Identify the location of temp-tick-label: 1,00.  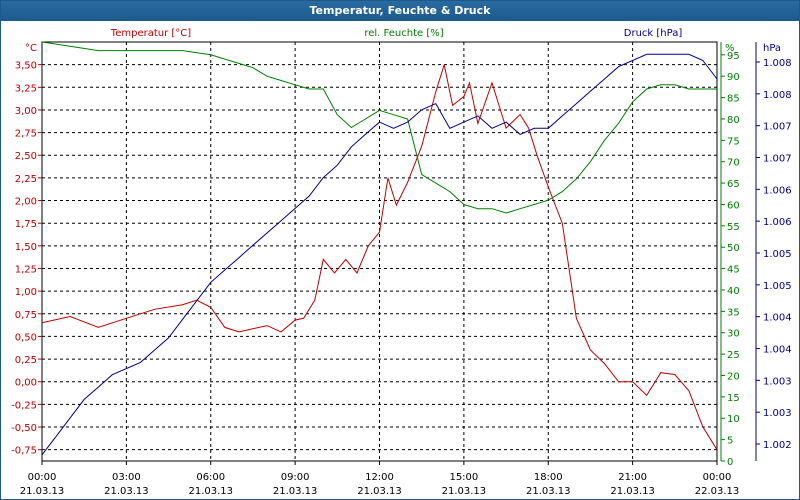
(26, 292).